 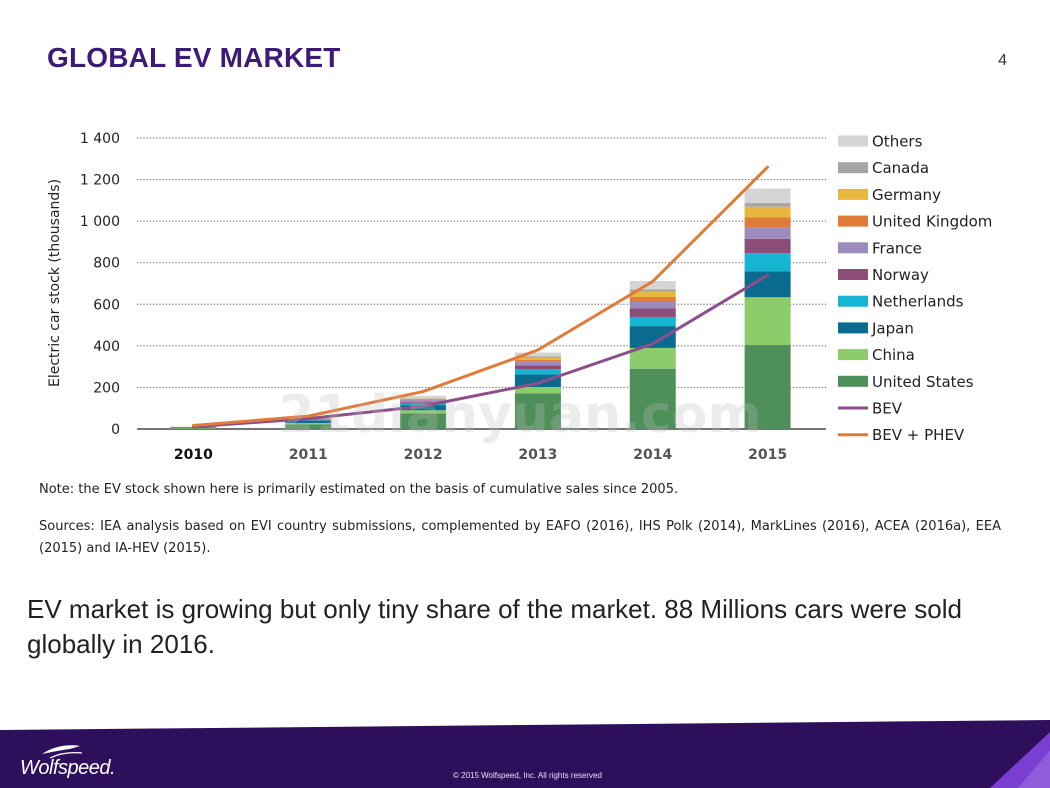 What do you see at coordinates (1034, 769) in the screenshot?
I see `footer-accent-shape-light` at bounding box center [1034, 769].